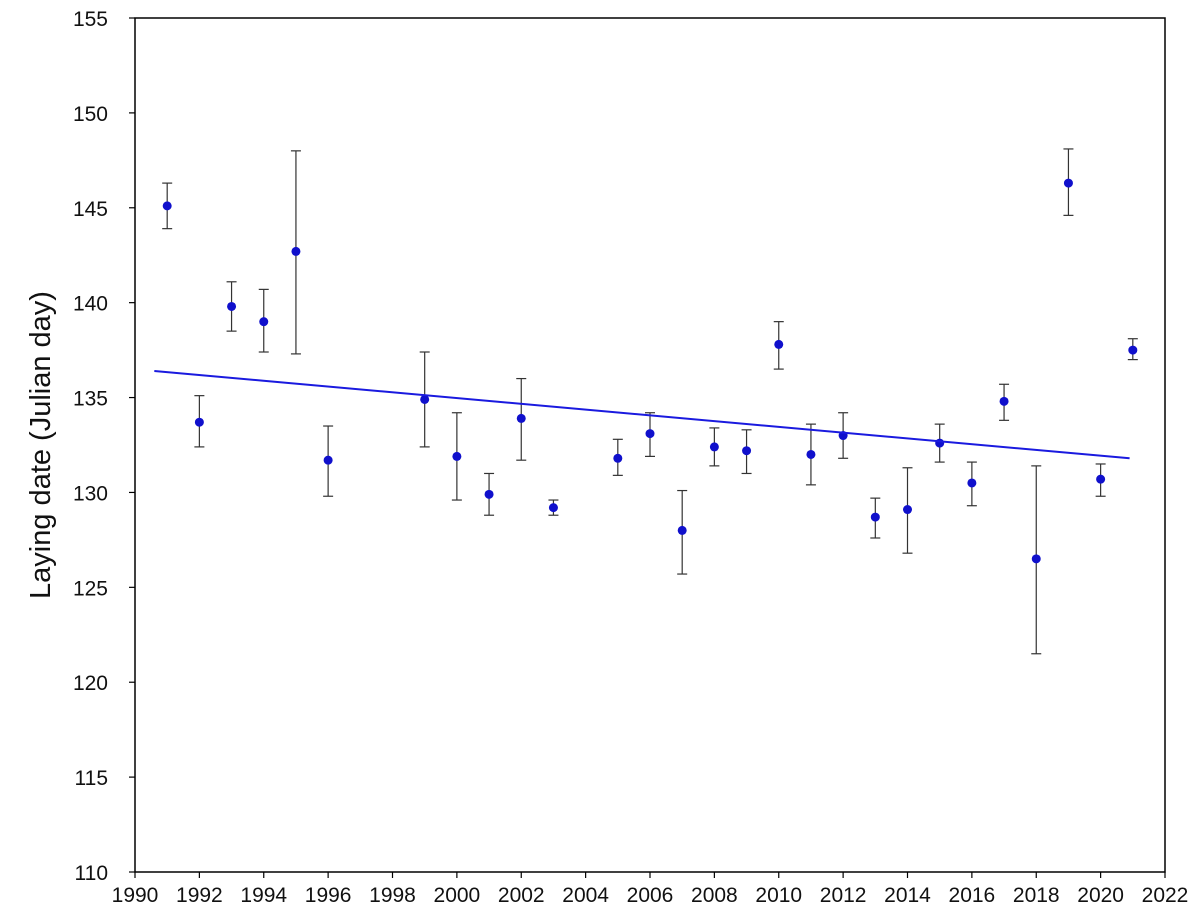 Image resolution: width=1197 pixels, height=919 pixels. What do you see at coordinates (328, 895) in the screenshot?
I see `x-tick-label: 1996` at bounding box center [328, 895].